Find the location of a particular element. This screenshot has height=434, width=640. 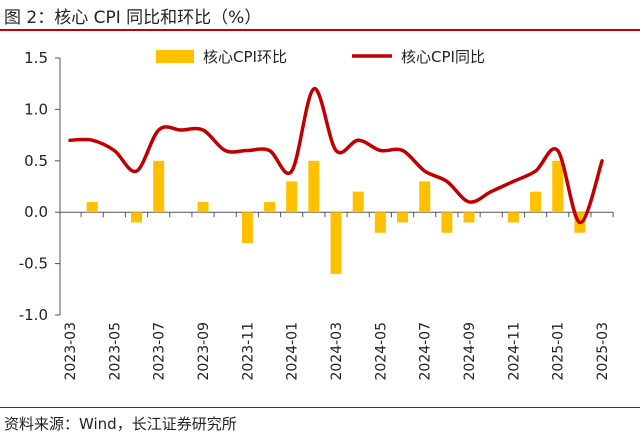

y-tick-label: 1.0 is located at coordinates (36, 109).